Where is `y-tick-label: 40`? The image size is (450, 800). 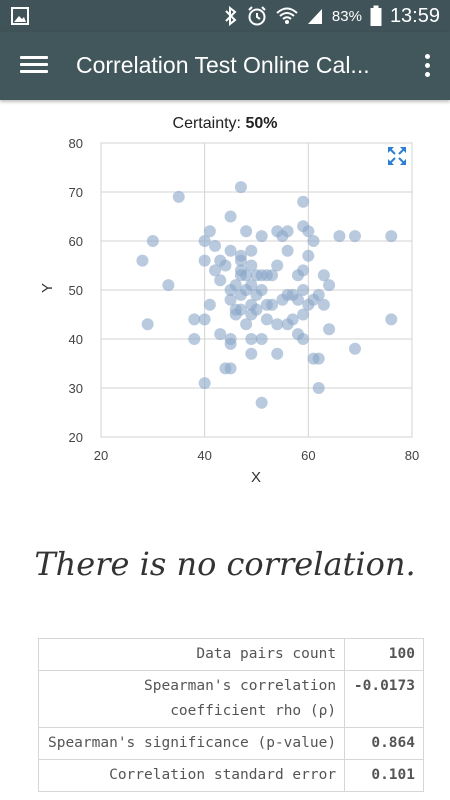
y-tick-label: 40 is located at coordinates (76, 339).